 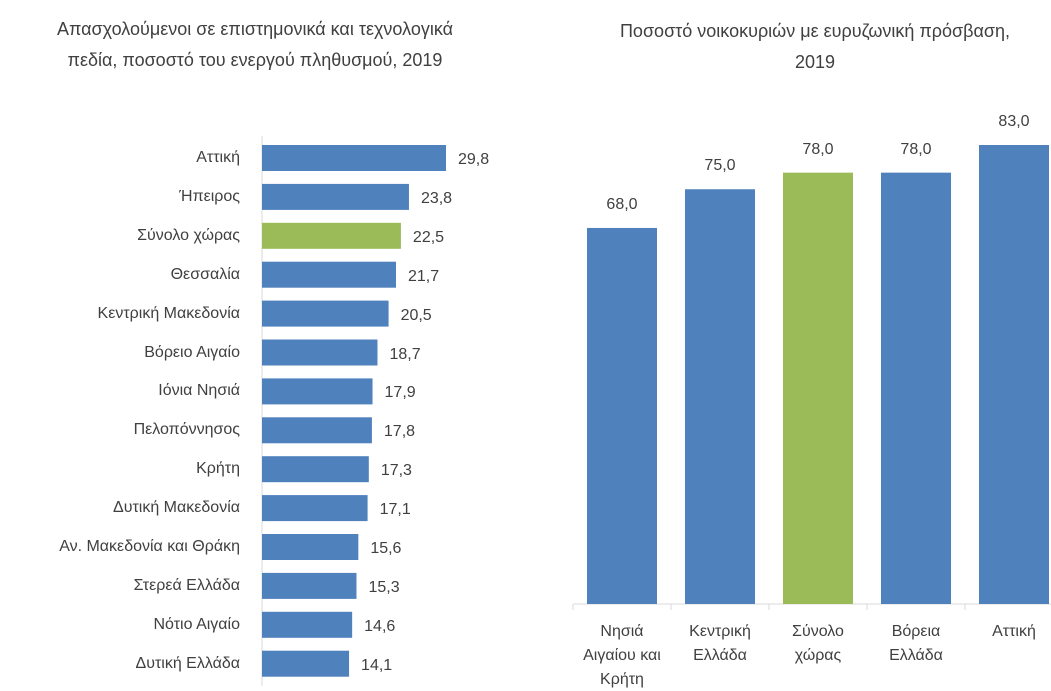 I want to click on value-label: 14,1, so click(x=377, y=665).